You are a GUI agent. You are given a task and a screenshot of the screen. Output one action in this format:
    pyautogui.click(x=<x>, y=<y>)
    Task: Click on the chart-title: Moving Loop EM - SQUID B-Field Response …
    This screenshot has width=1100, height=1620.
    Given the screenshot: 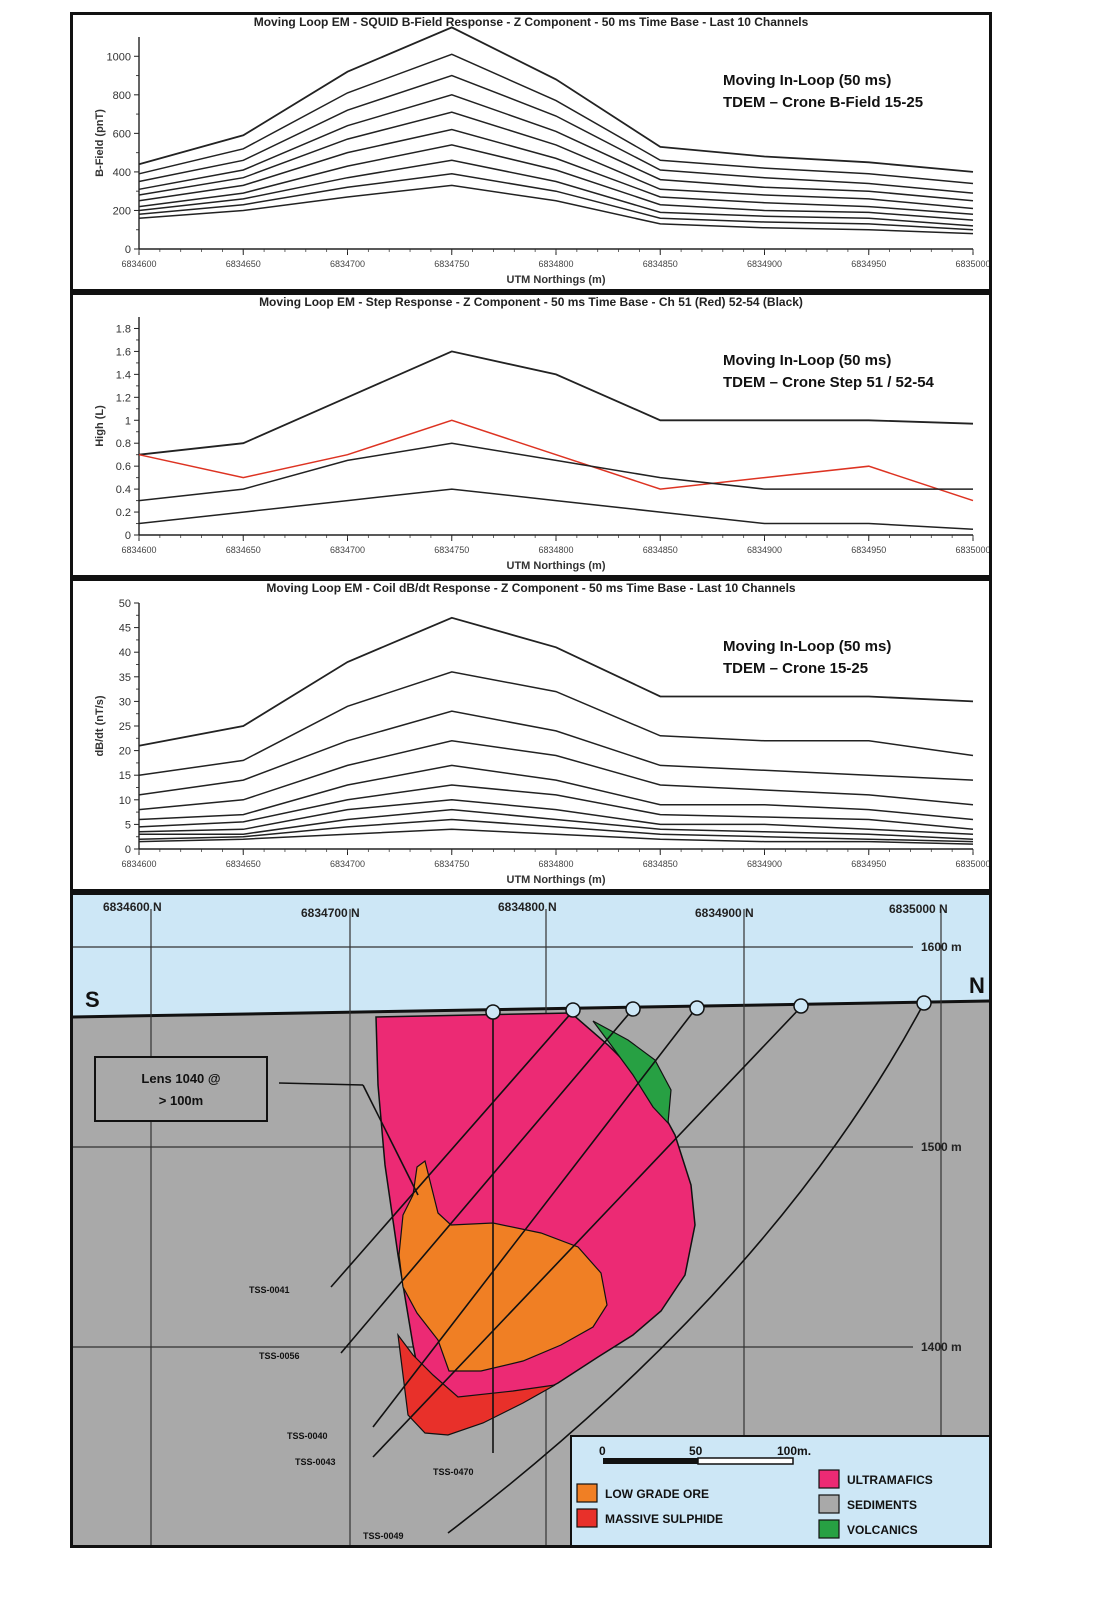 What is the action you would take?
    pyautogui.click(x=531, y=22)
    